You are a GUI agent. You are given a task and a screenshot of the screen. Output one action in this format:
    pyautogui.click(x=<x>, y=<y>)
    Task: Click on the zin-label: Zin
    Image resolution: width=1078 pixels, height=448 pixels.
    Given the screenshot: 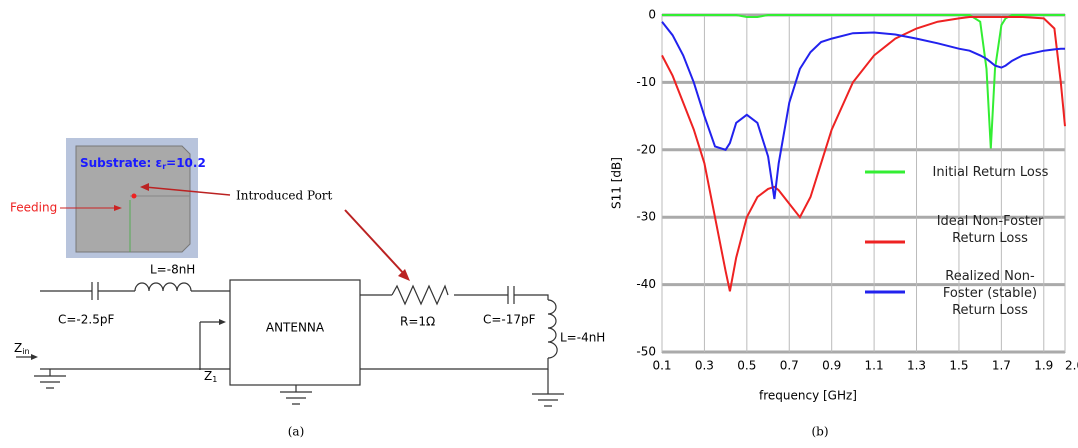 What is the action you would take?
    pyautogui.click(x=22, y=348)
    